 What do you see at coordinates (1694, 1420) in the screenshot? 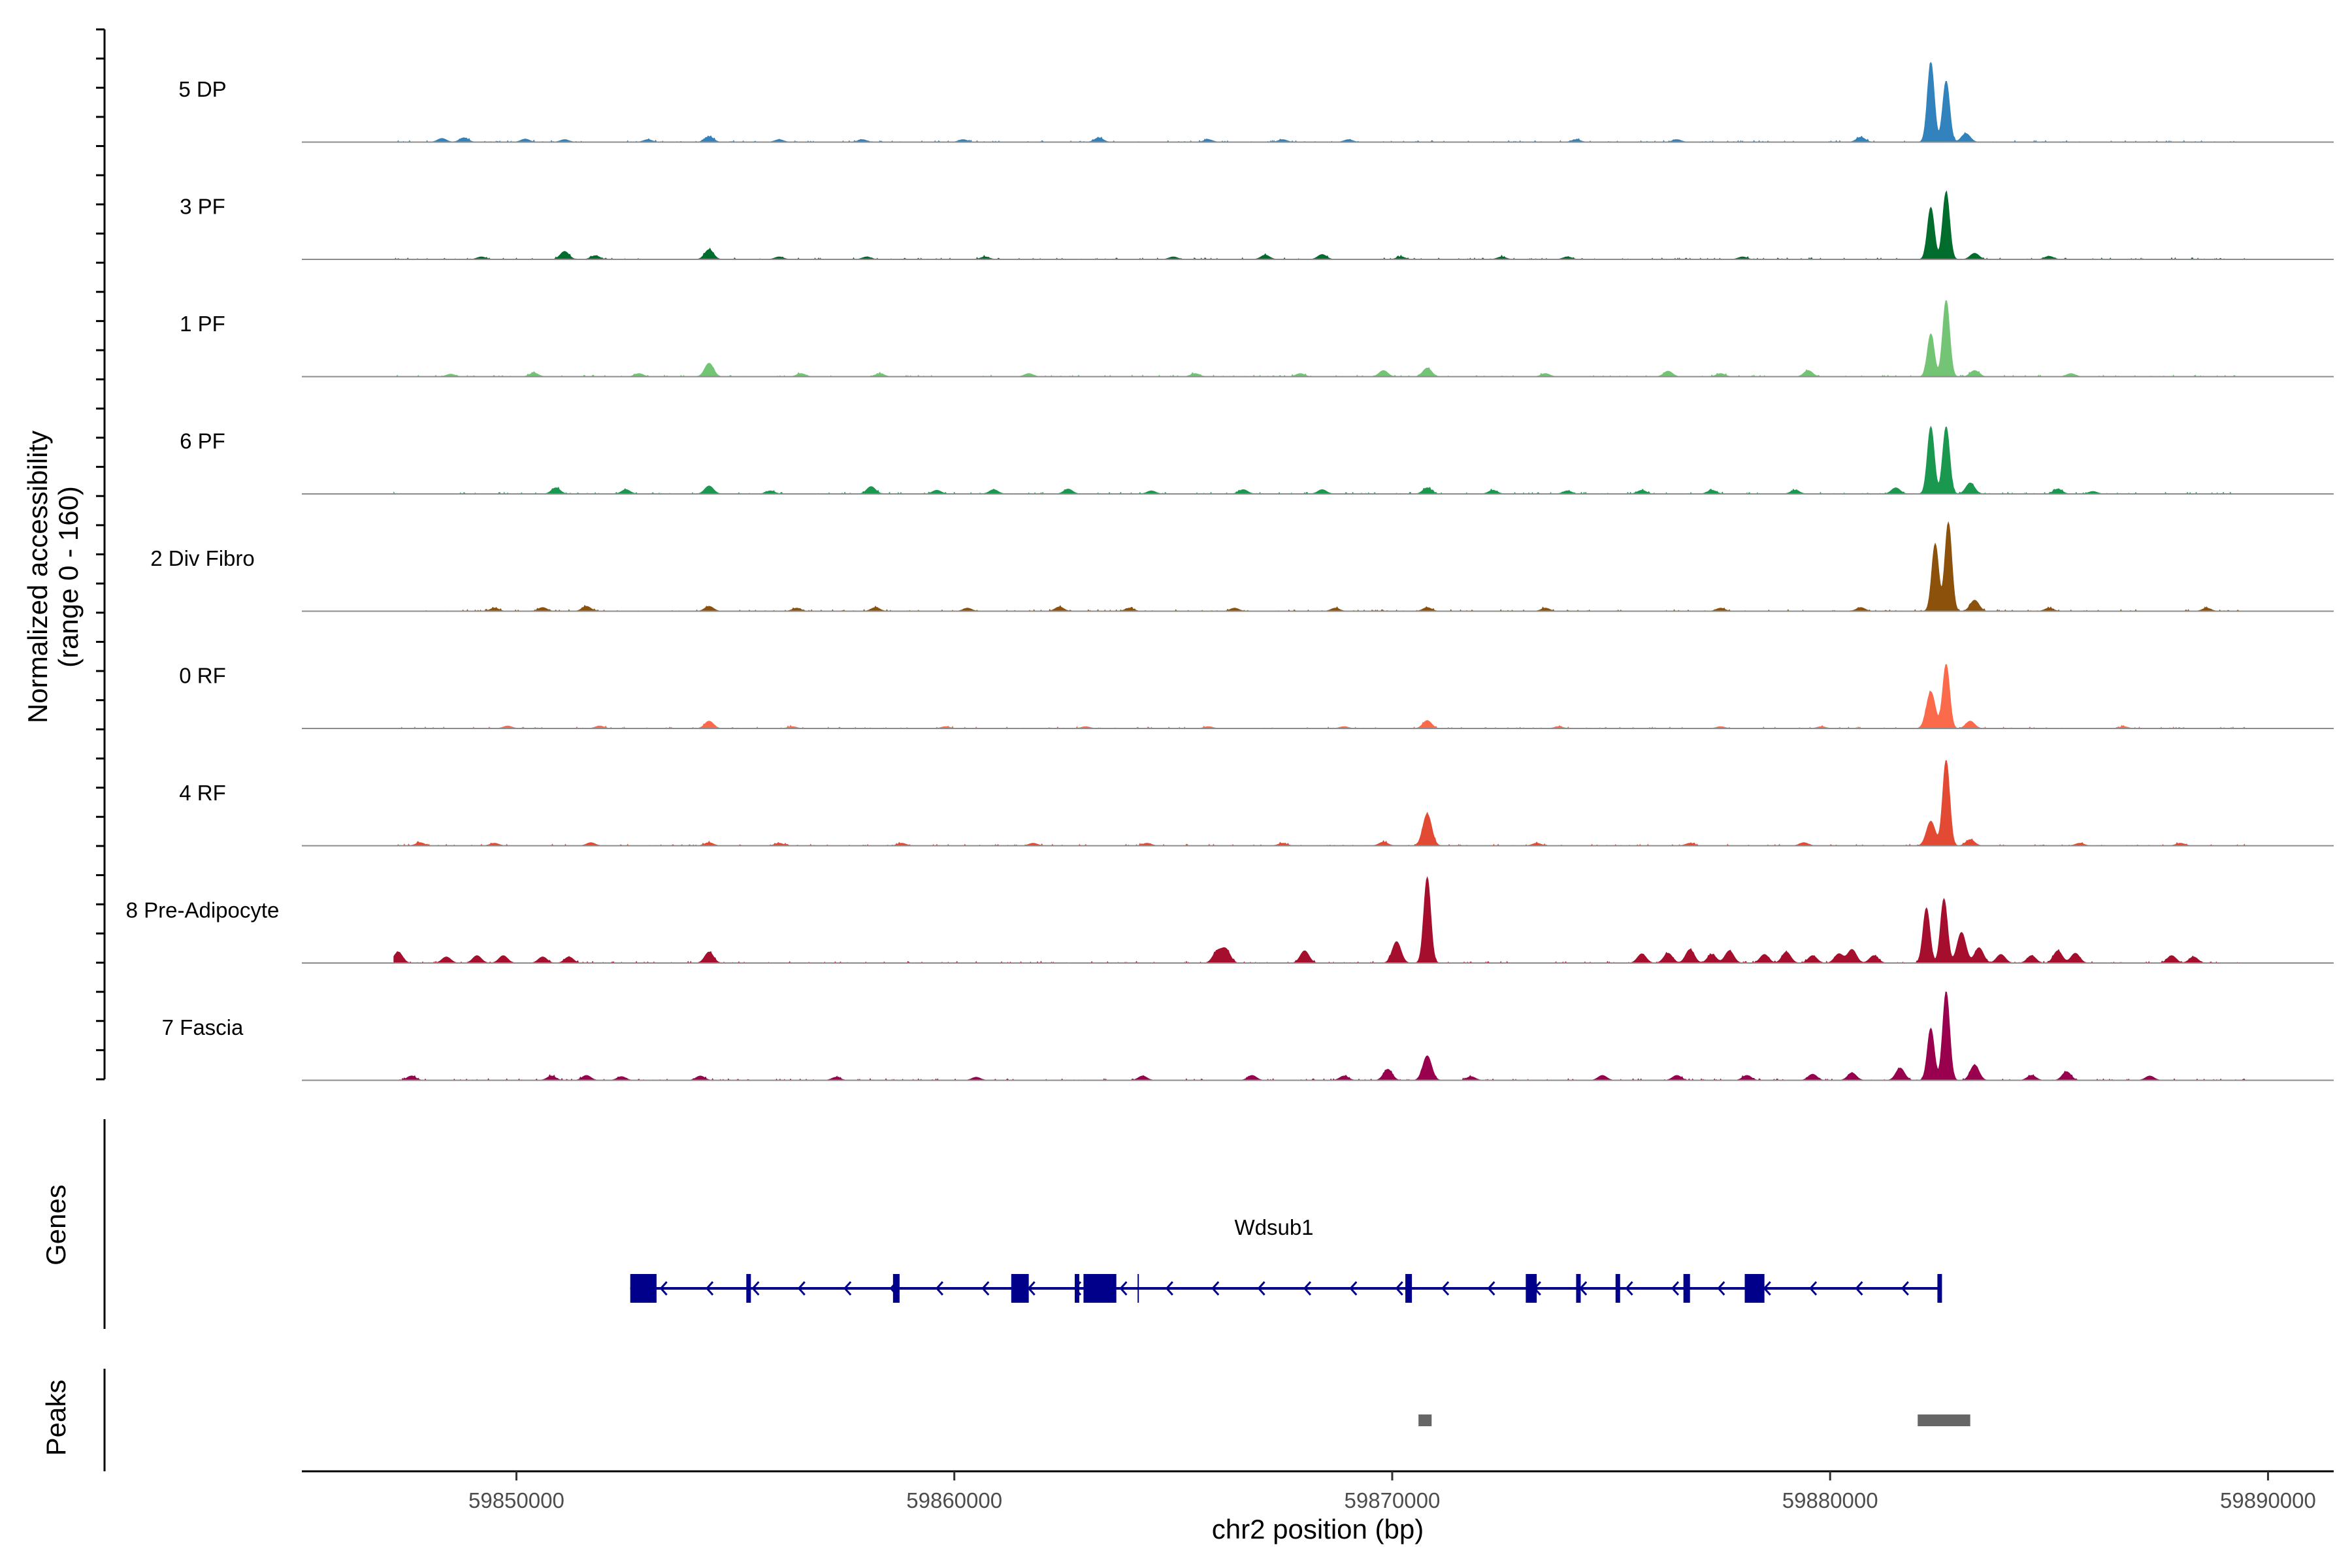
I see `peak-regions` at bounding box center [1694, 1420].